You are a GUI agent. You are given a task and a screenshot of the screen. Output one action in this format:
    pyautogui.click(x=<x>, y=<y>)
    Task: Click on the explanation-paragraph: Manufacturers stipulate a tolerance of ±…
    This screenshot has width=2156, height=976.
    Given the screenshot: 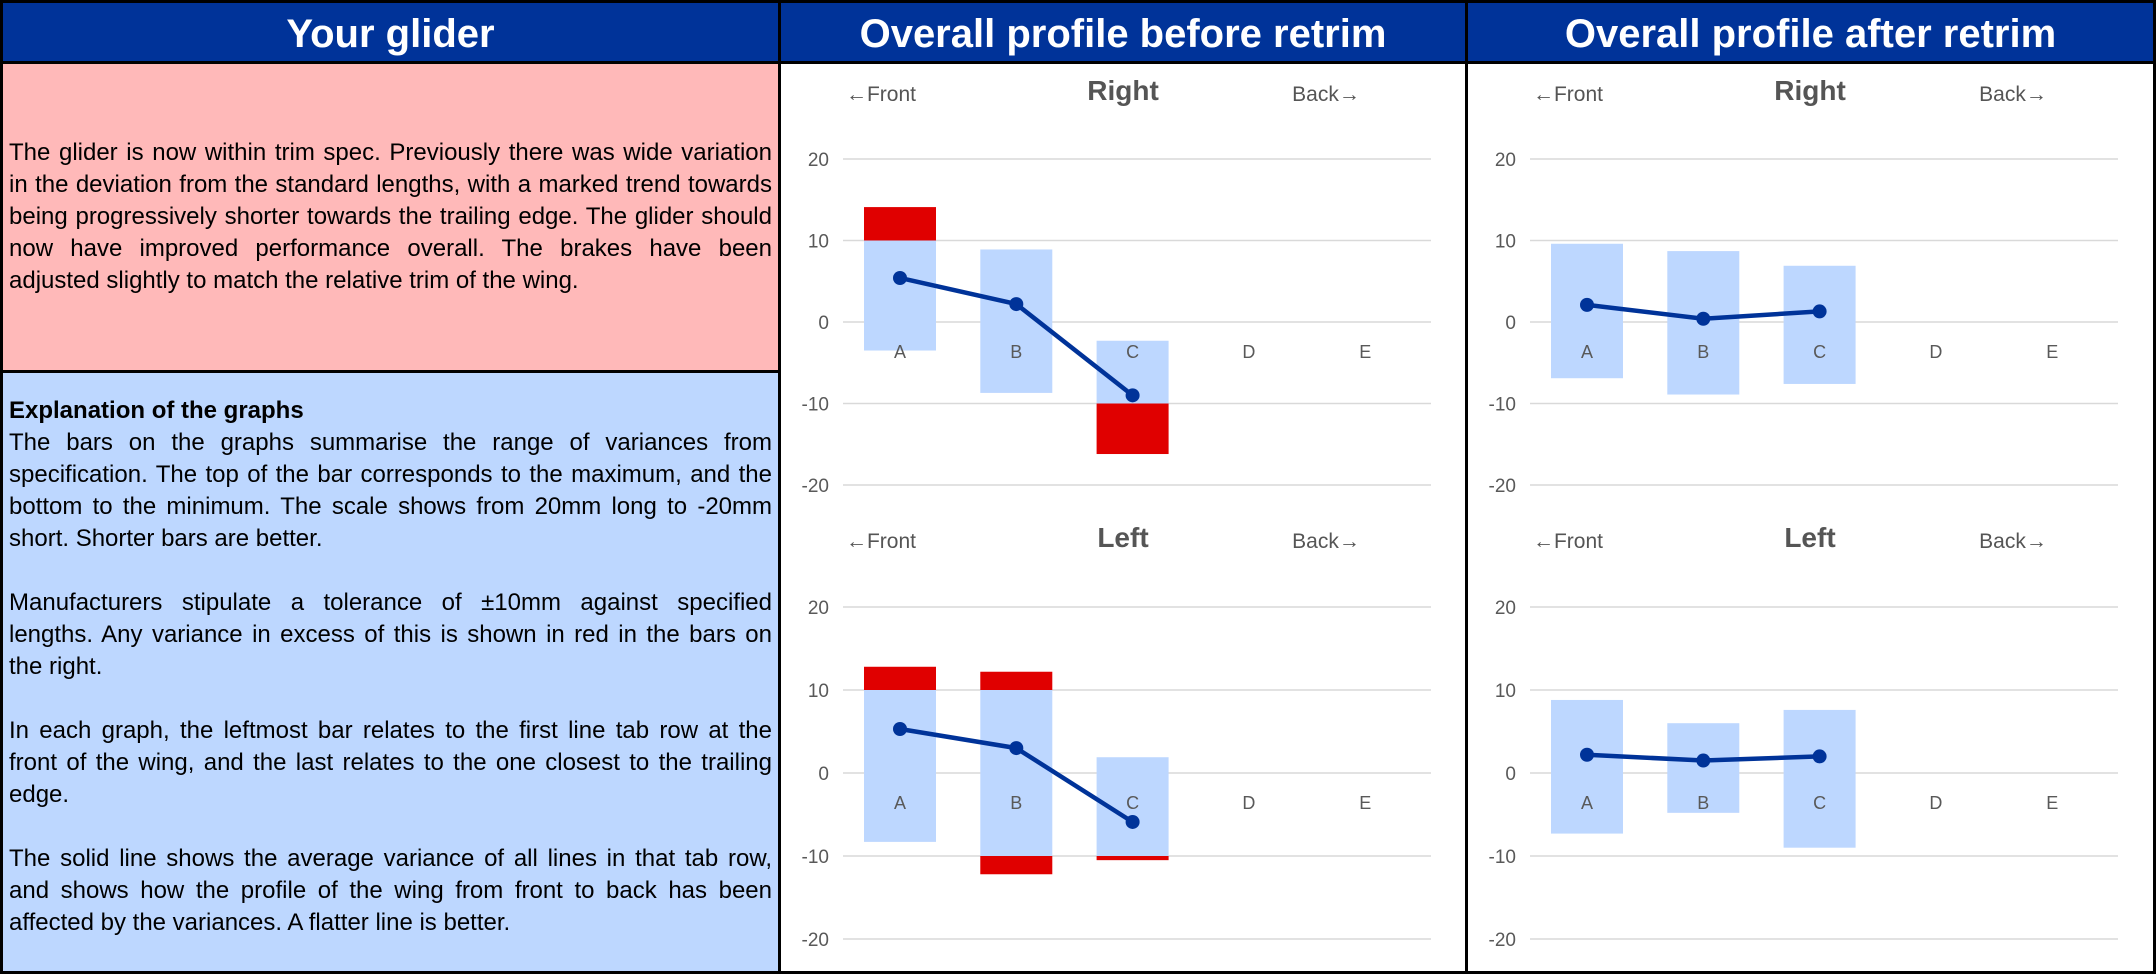 What is the action you would take?
    pyautogui.click(x=390, y=634)
    